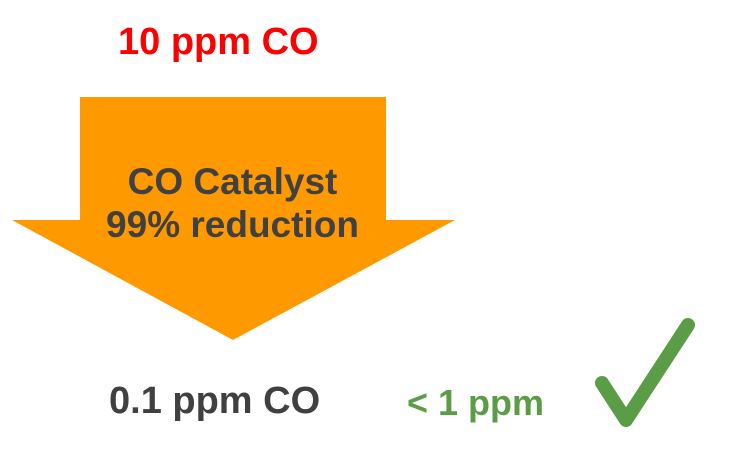  Describe the element at coordinates (645, 372) in the screenshot. I see `checkmark-icon` at that location.